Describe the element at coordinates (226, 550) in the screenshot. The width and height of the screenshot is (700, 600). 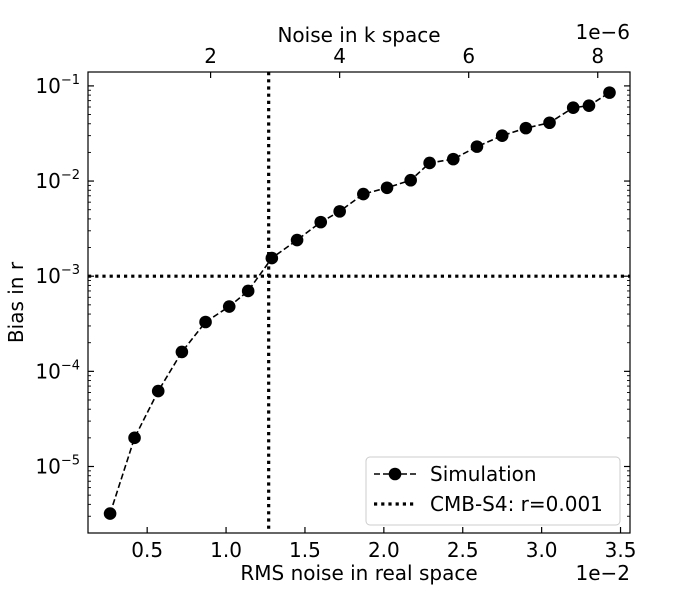
I see `x-tick-label: 1.0` at that location.